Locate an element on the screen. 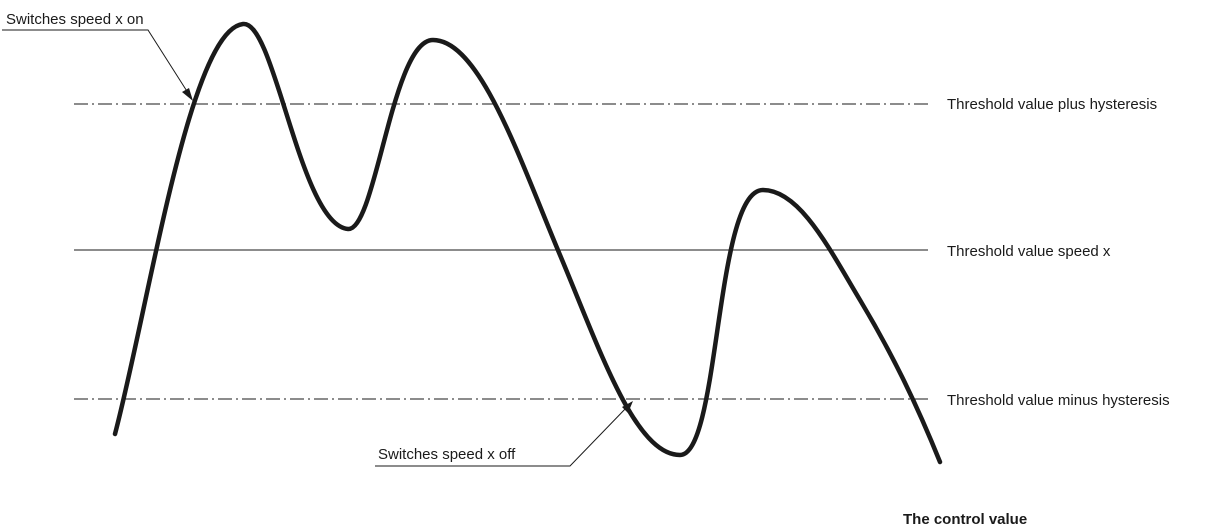 This screenshot has height=529, width=1232. switch-off-arrowhead is located at coordinates (627, 407).